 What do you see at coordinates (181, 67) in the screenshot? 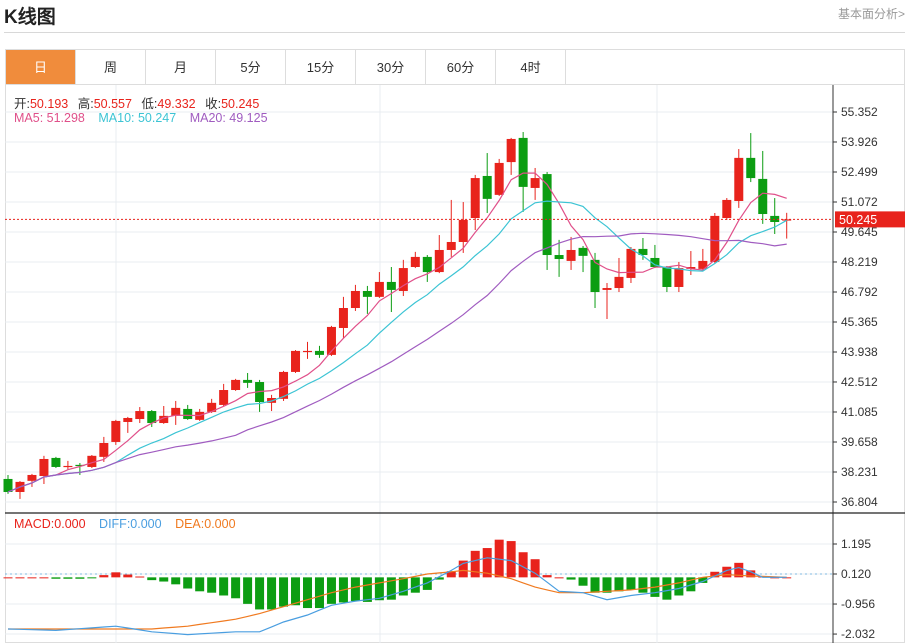
I see `tab-month: 月` at bounding box center [181, 67].